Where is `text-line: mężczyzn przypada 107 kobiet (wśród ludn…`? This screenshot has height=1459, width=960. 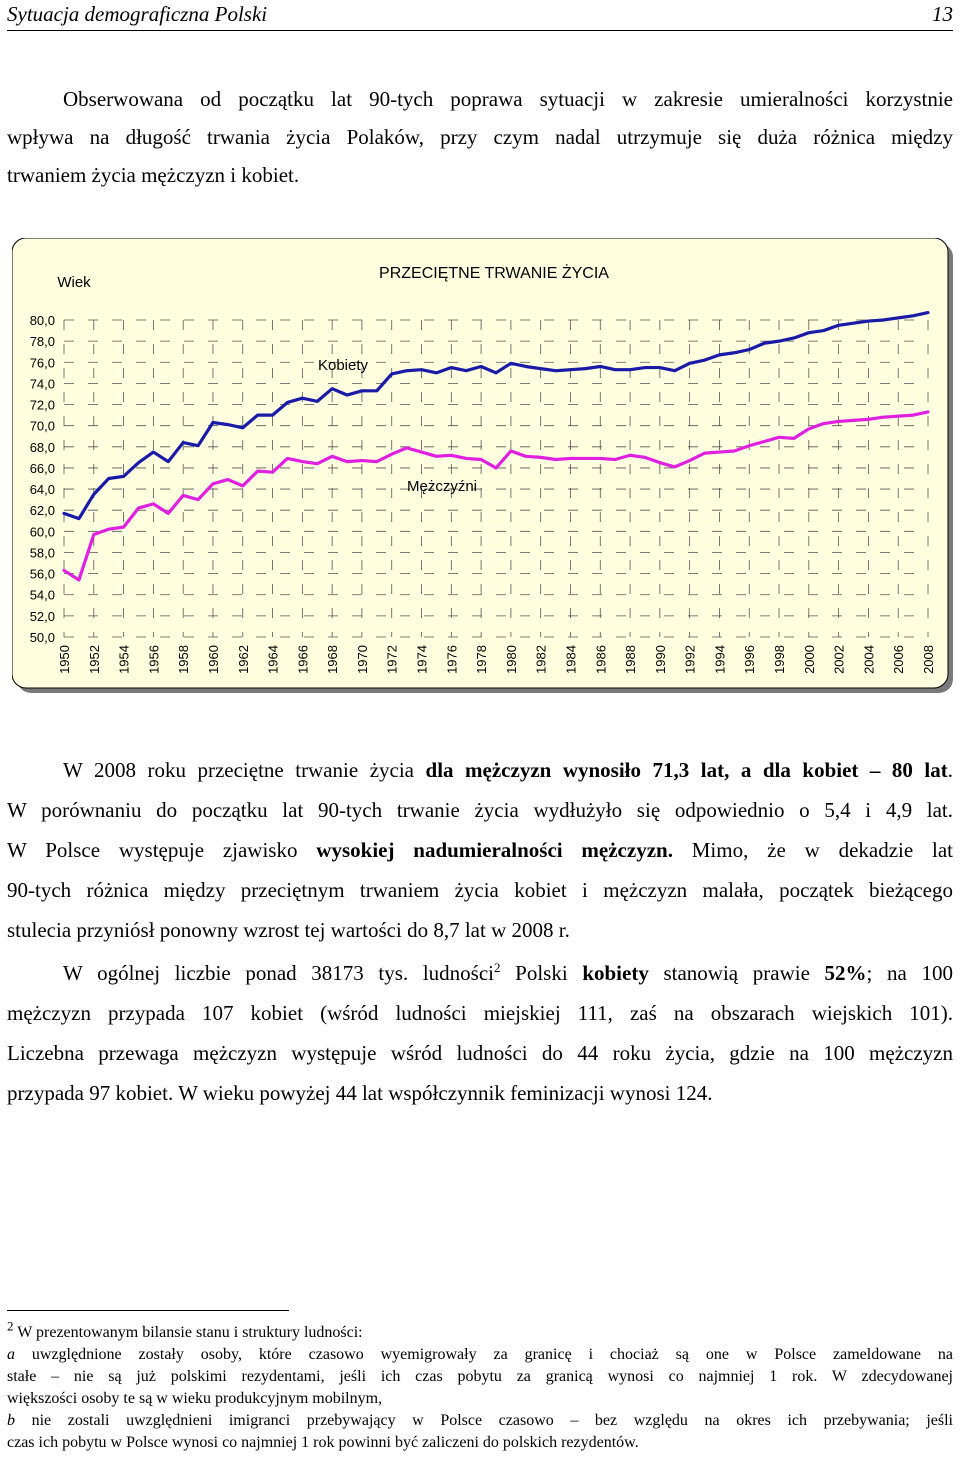
text-line: mężczyzn przypada 107 kobiet (wśród ludn… is located at coordinates (480, 1013).